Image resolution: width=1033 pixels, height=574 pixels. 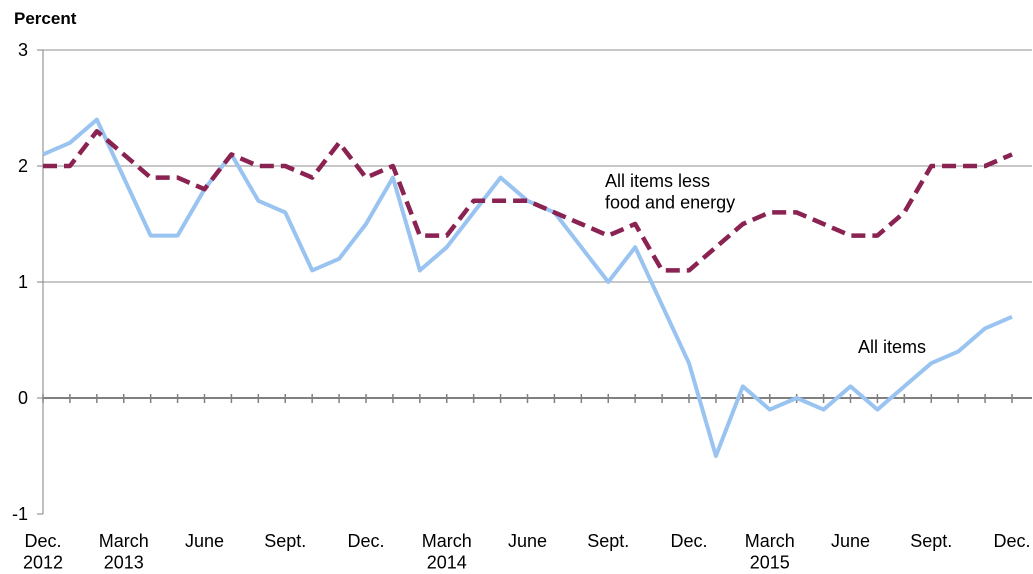 What do you see at coordinates (45, 18) in the screenshot?
I see `y-axis-label: Percent` at bounding box center [45, 18].